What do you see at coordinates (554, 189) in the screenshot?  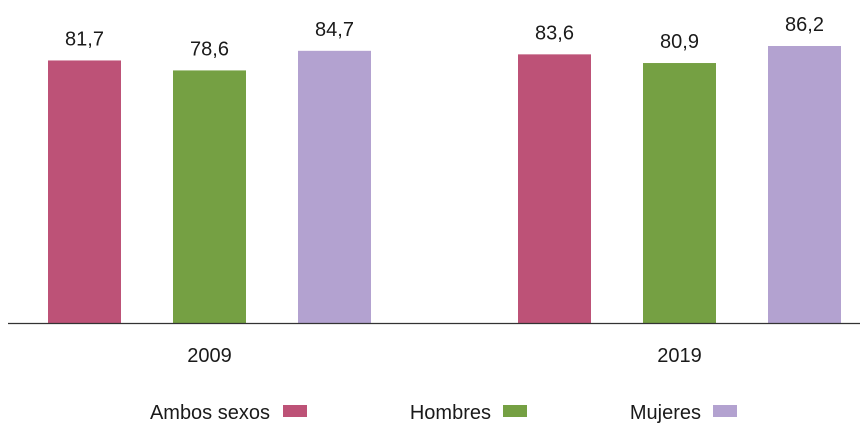 I see `bar-2019-ambos-sexos` at bounding box center [554, 189].